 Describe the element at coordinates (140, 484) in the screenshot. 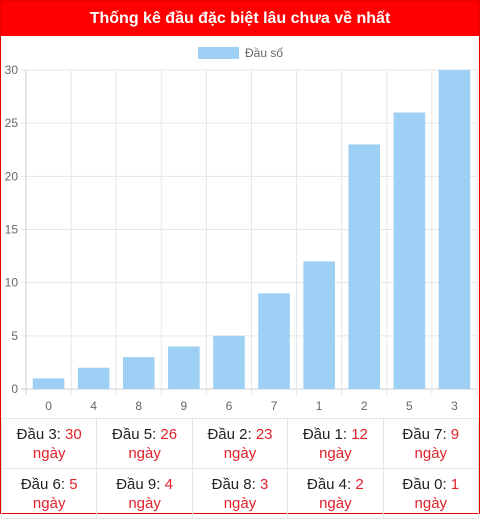

I see `stat-label: Đầu 9:` at that location.